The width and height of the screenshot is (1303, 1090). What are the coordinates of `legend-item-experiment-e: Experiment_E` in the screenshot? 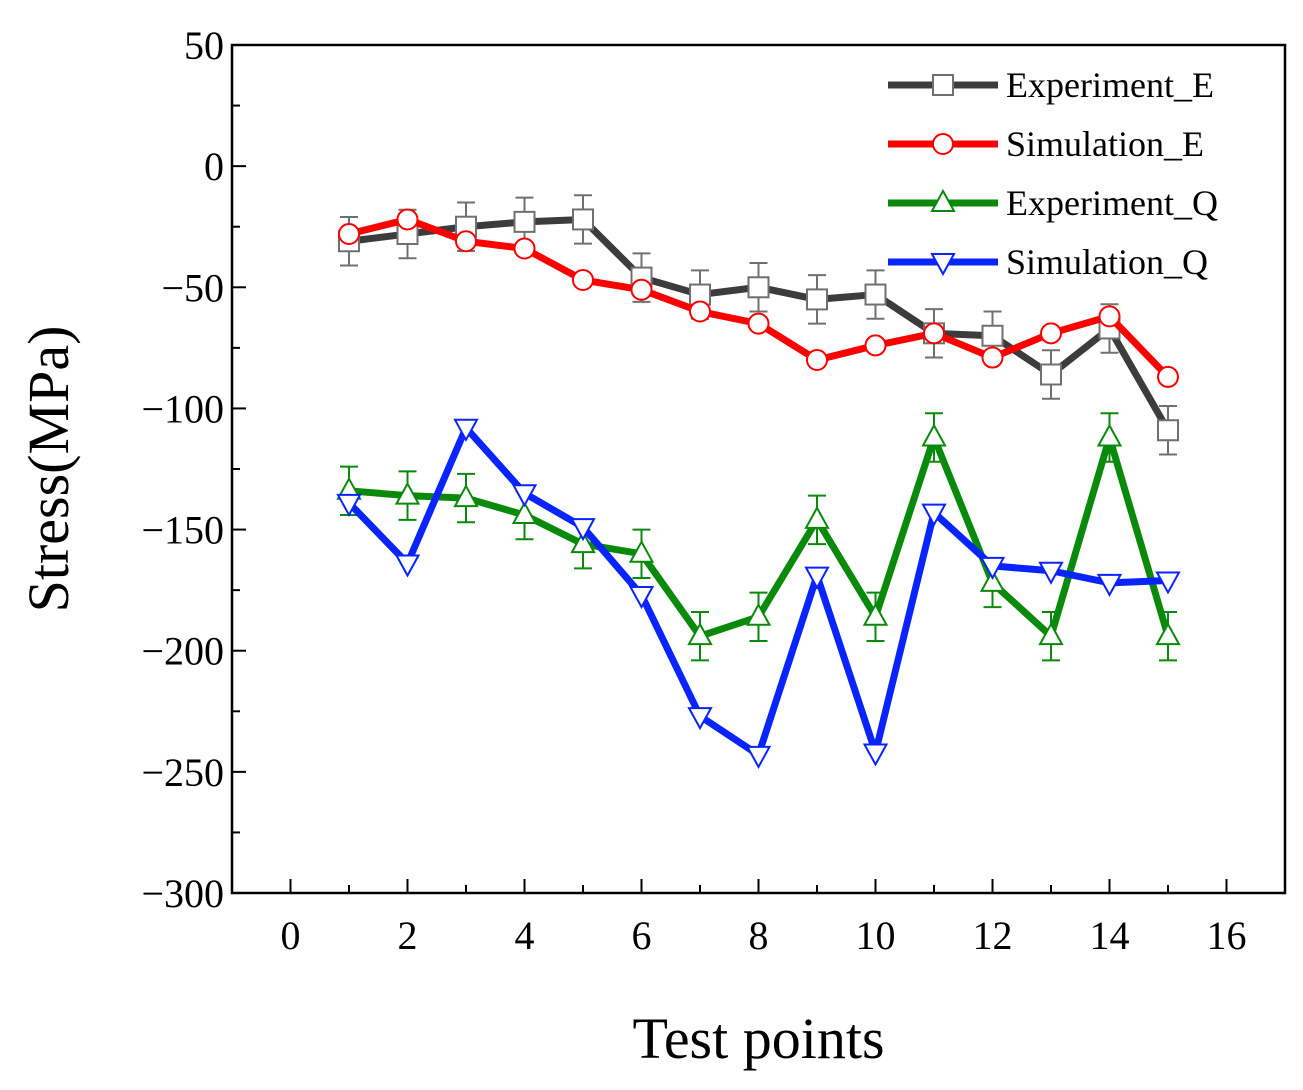 It's located at (1051, 85).